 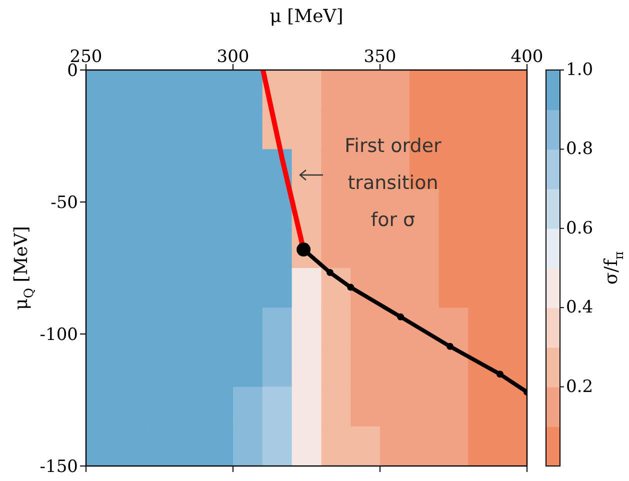 I want to click on y-tick-label: -150, so click(x=59, y=467).